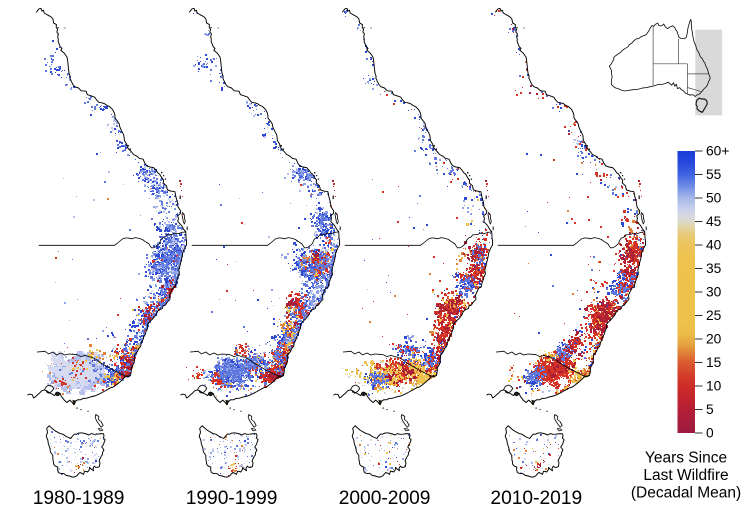  I want to click on svg-text: 40, so click(714, 245).